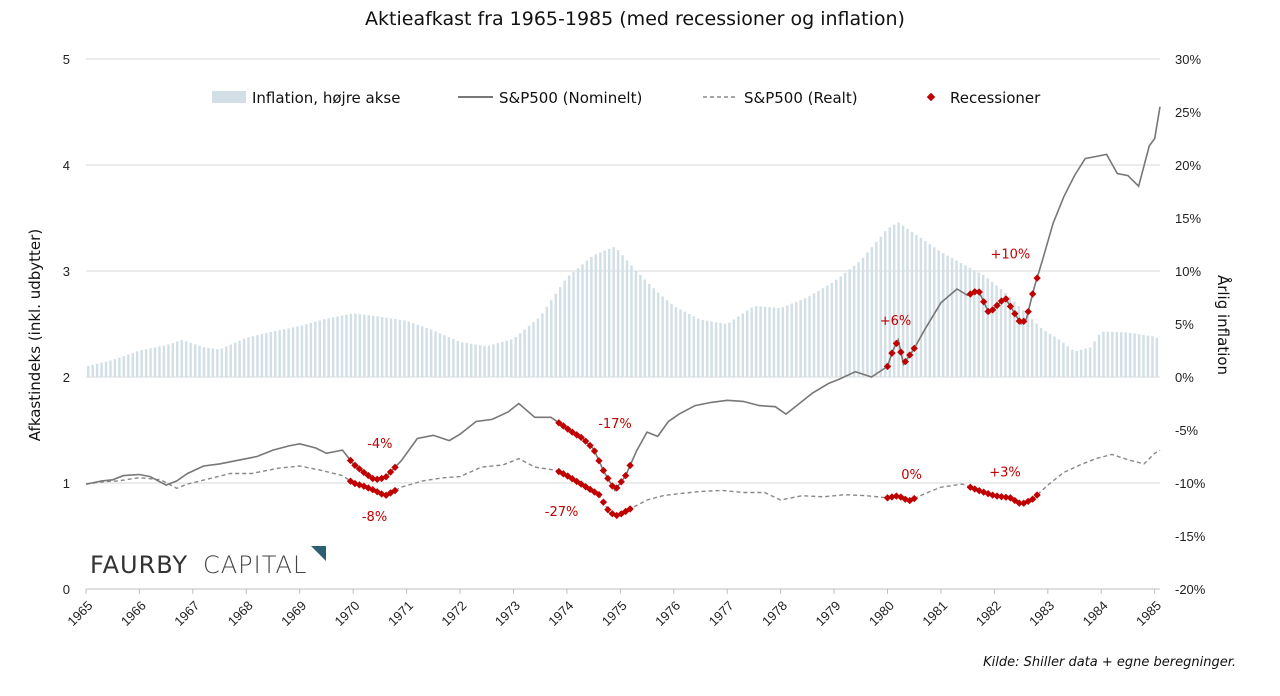 Image resolution: width=1280 pixels, height=696 pixels. What do you see at coordinates (35, 335) in the screenshot?
I see `y-axis-left-label: Afkastindeks (inkl. udbytter)` at bounding box center [35, 335].